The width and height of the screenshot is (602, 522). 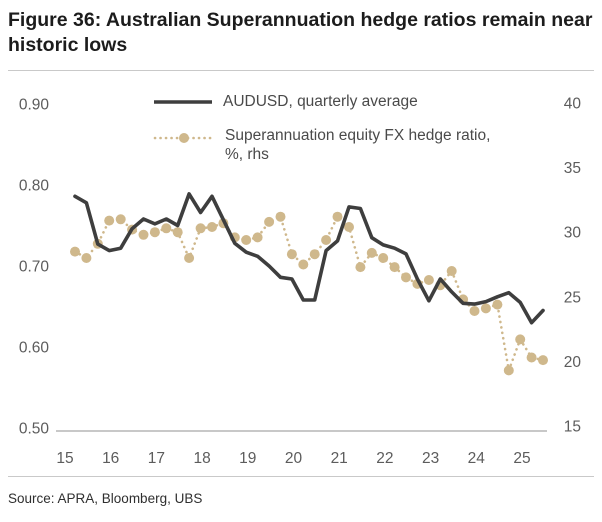 I want to click on x-axis-tick-label: 20, so click(x=294, y=458).